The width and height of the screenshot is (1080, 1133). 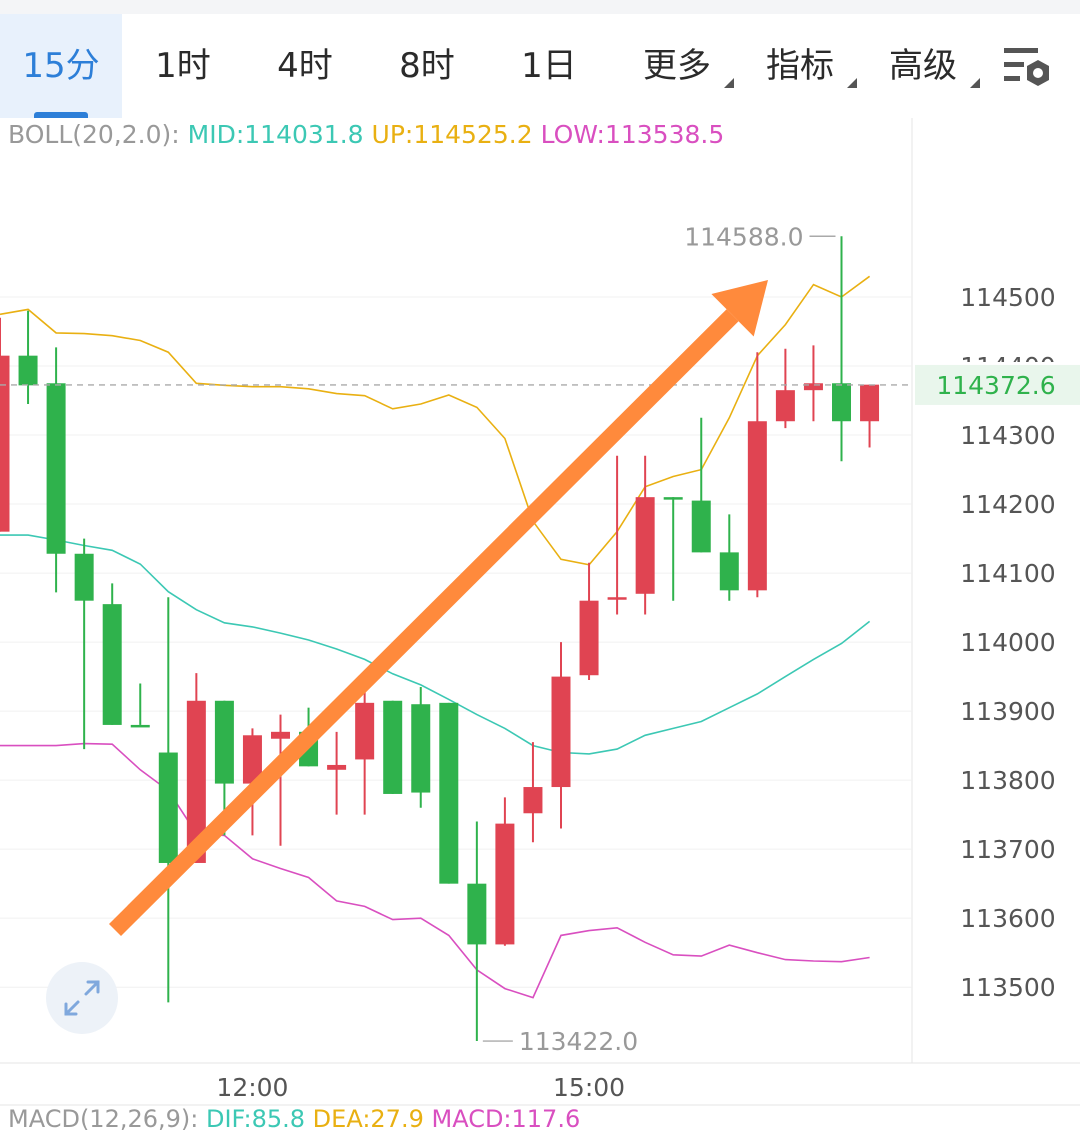 I want to click on tab-label: 高级, so click(x=923, y=66).